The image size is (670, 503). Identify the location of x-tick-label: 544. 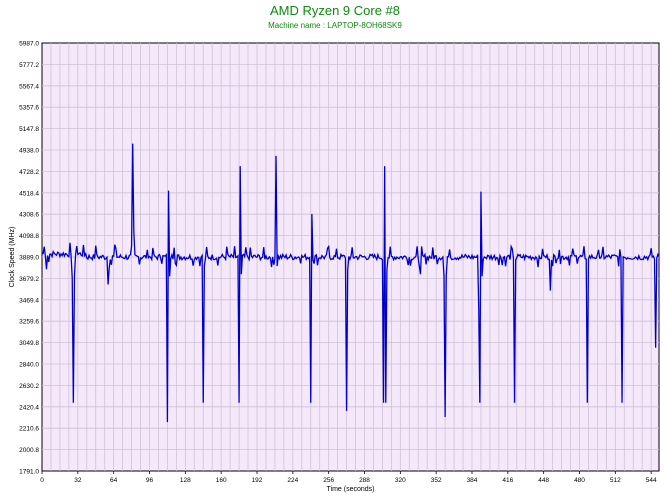
(651, 480).